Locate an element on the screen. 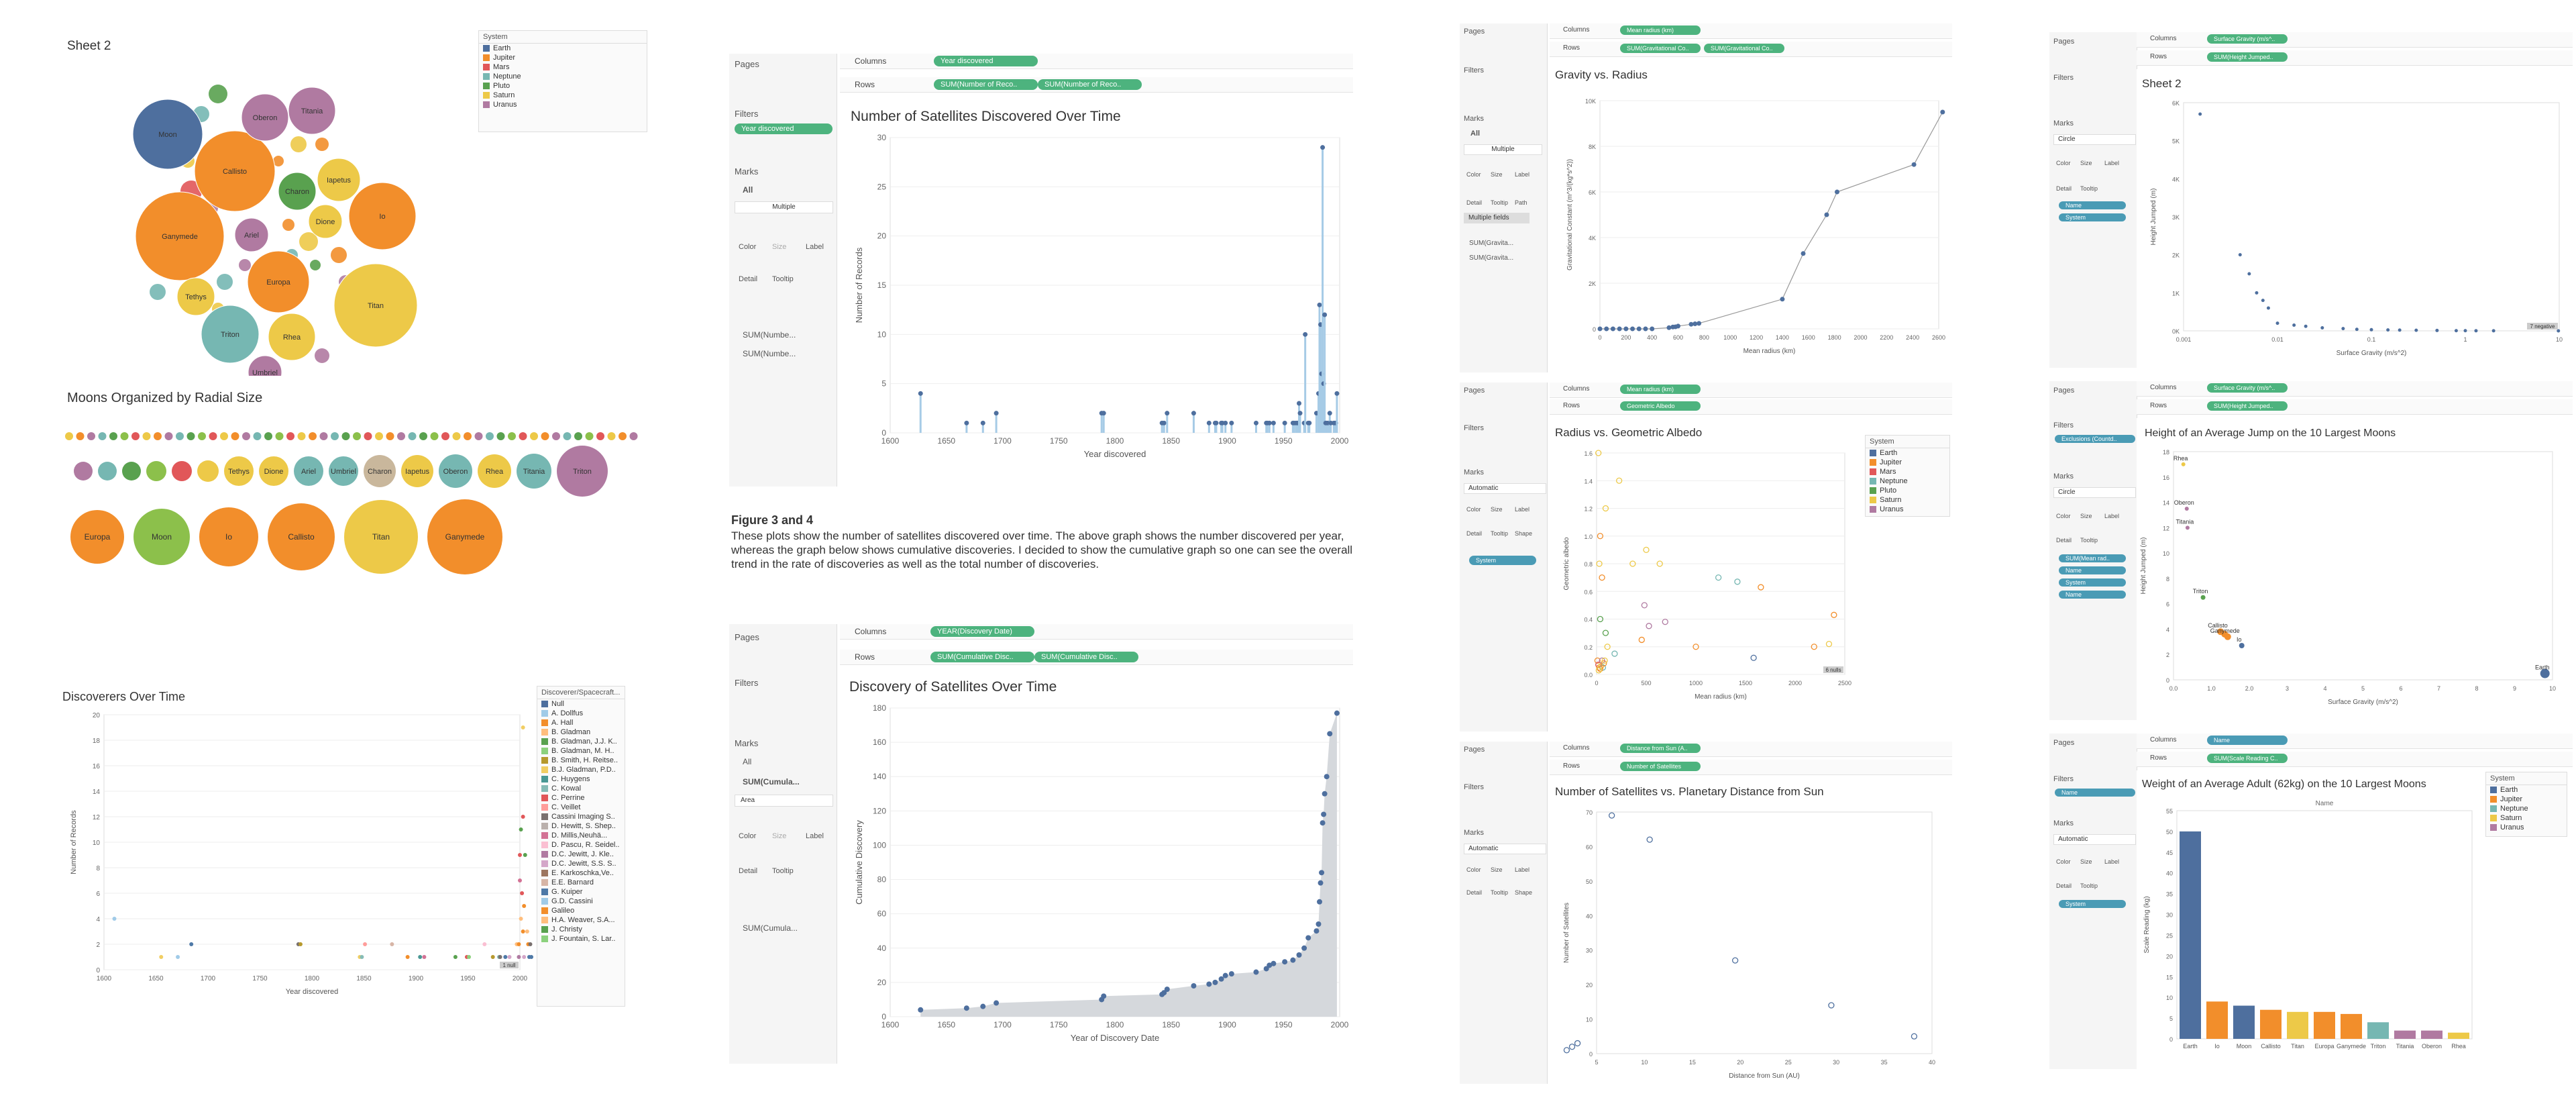 The image size is (2576, 1112). jump-pill-4: Name is located at coordinates (2092, 595).